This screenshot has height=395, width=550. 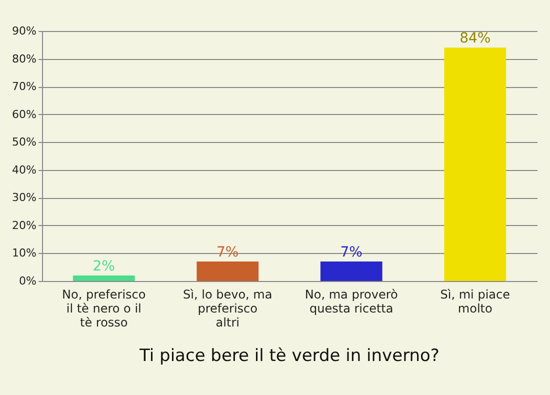 I want to click on y-tick-label: 20%, so click(x=24, y=225).